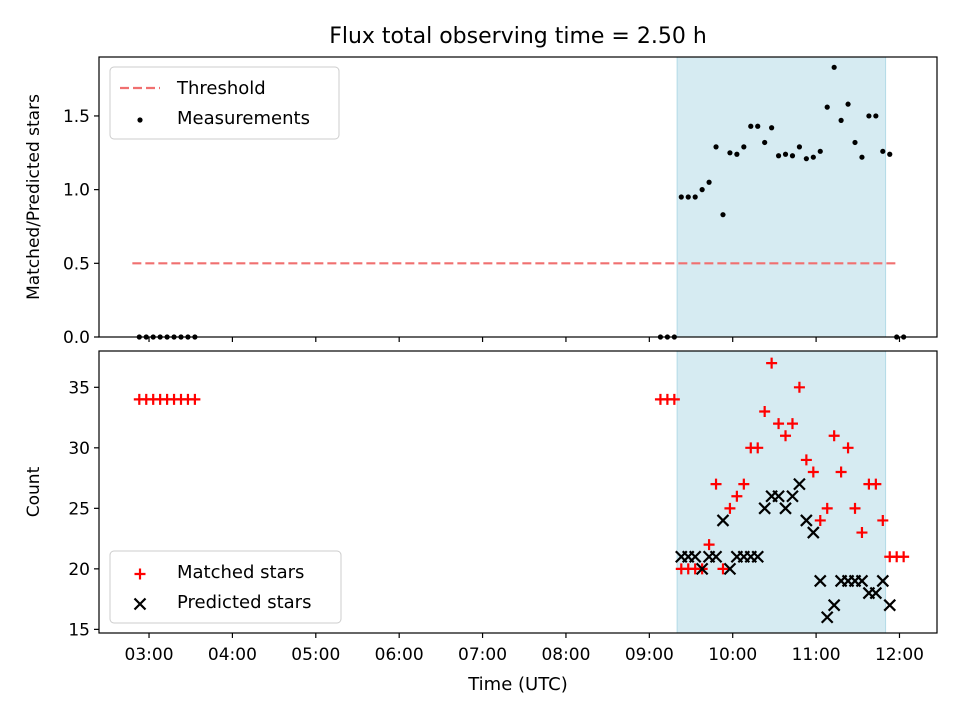  What do you see at coordinates (79, 630) in the screenshot?
I see `y-tick-label: 15` at bounding box center [79, 630].